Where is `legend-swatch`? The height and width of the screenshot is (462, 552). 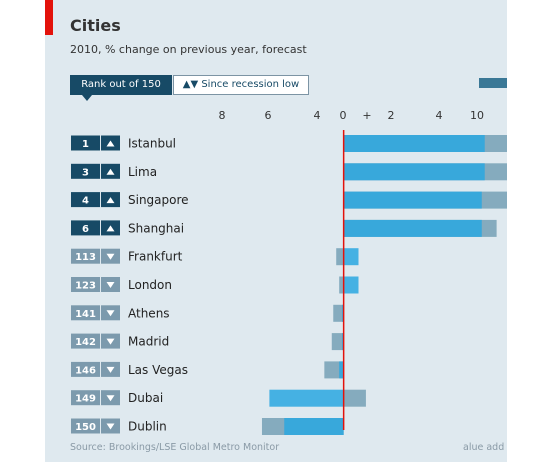 legend-swatch is located at coordinates (493, 83).